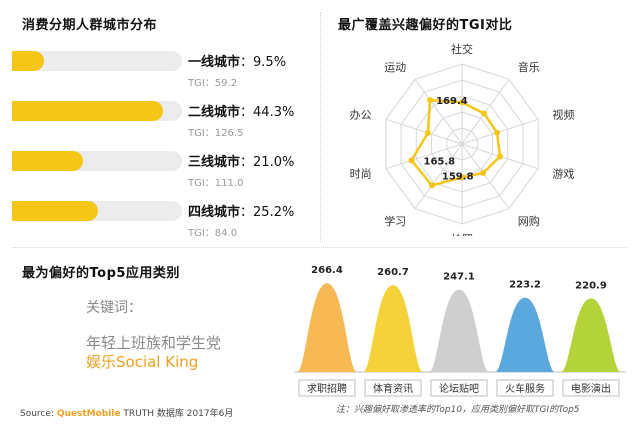 This screenshot has width=640, height=427. Describe the element at coordinates (214, 62) in the screenshot. I see `city-tier-name: 一线城市` at that location.